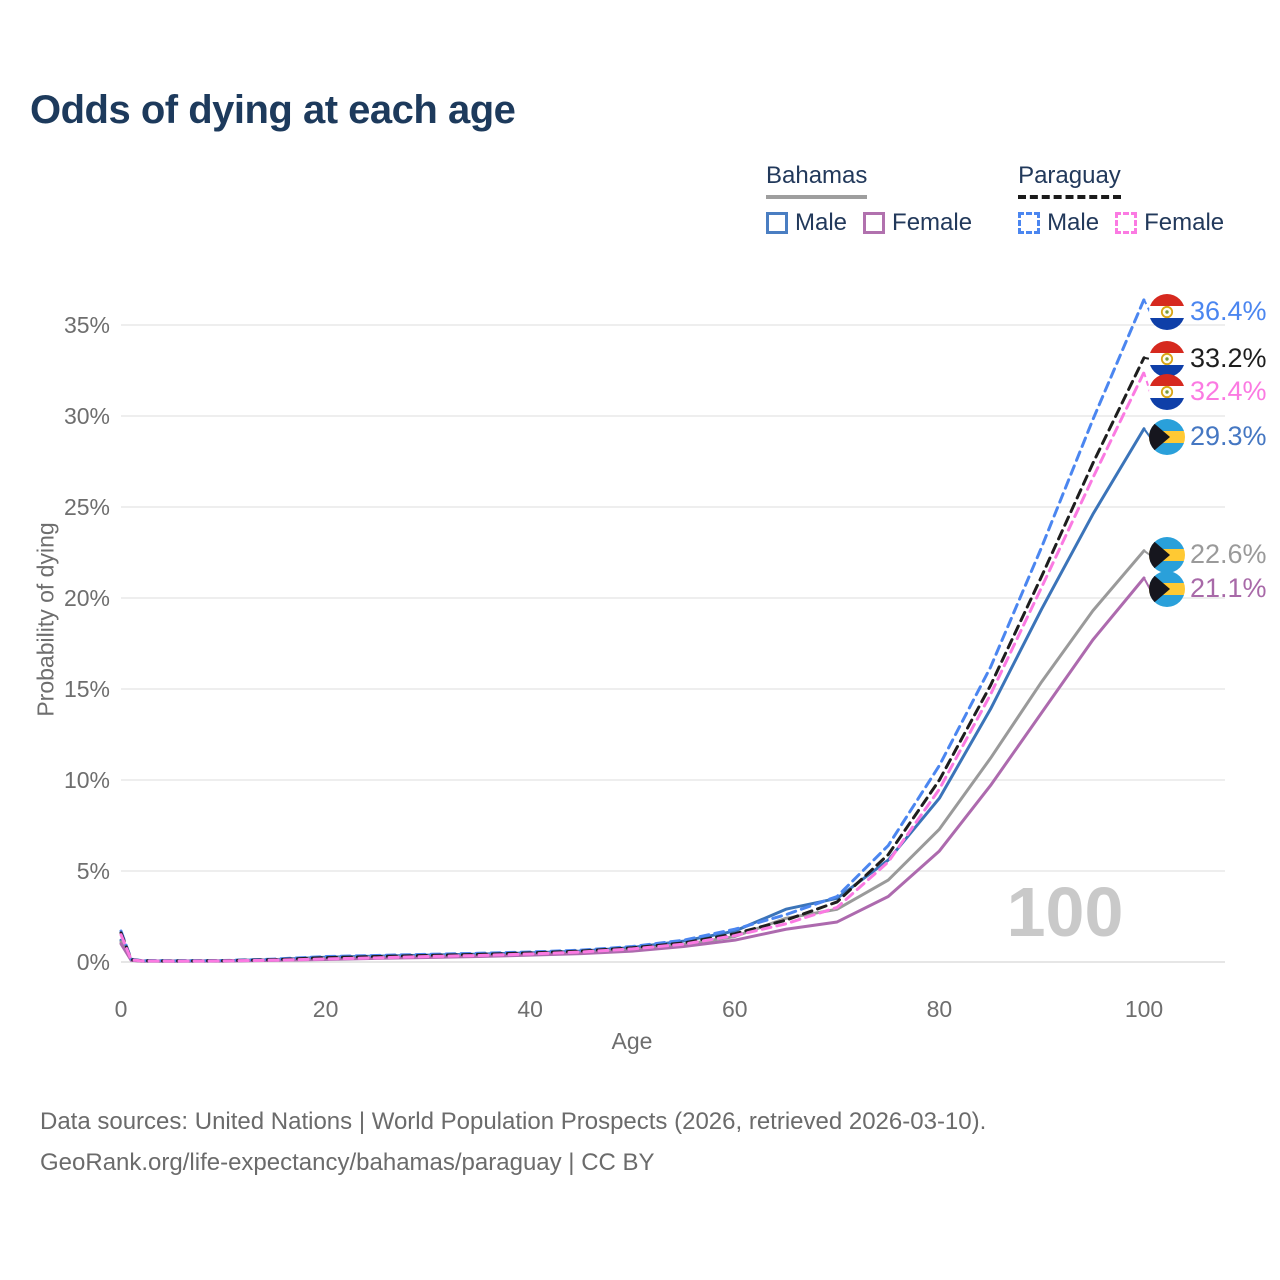 The image size is (1280, 1280). I want to click on x-tick-label-100: 100, so click(1144, 1009).